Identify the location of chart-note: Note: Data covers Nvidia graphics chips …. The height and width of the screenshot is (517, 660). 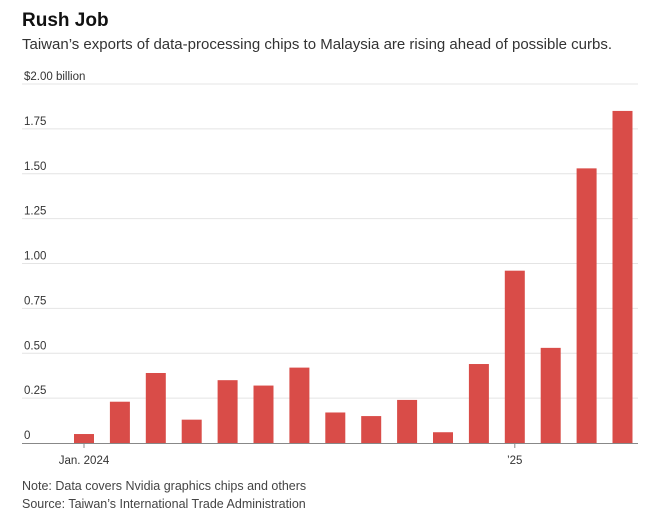
(164, 486).